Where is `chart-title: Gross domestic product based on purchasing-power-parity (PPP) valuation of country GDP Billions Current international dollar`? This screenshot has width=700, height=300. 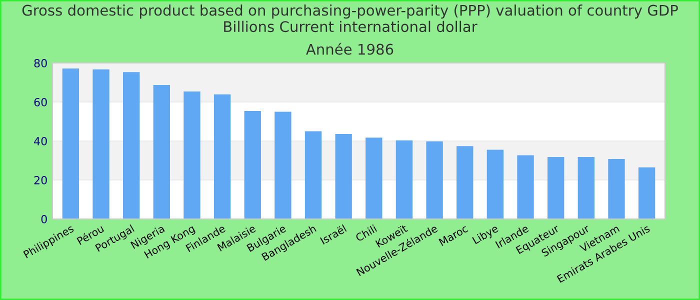 chart-title: Gross domestic product based on purchasing-power-parity (PPP) valuation of country GDP Billions Current international dollar is located at coordinates (350, 18).